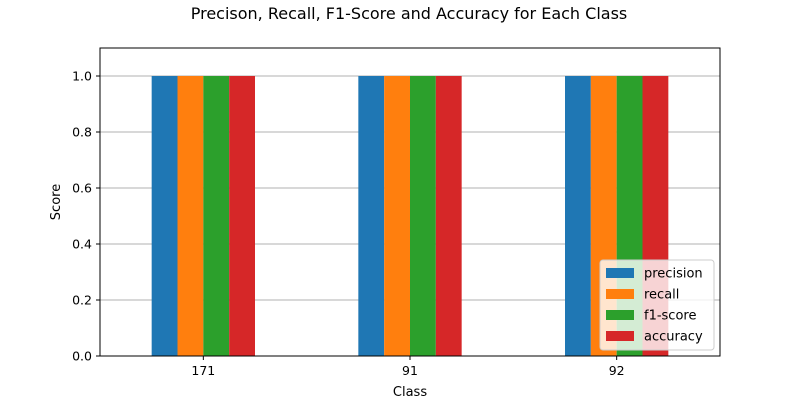 The width and height of the screenshot is (800, 400). I want to click on x-tick-label: 171, so click(203, 370).